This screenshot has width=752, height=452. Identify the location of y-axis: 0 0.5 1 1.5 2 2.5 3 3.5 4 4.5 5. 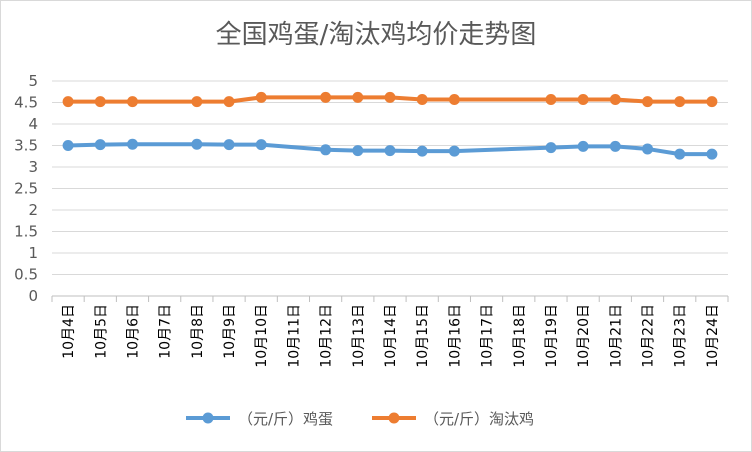
(26, 188).